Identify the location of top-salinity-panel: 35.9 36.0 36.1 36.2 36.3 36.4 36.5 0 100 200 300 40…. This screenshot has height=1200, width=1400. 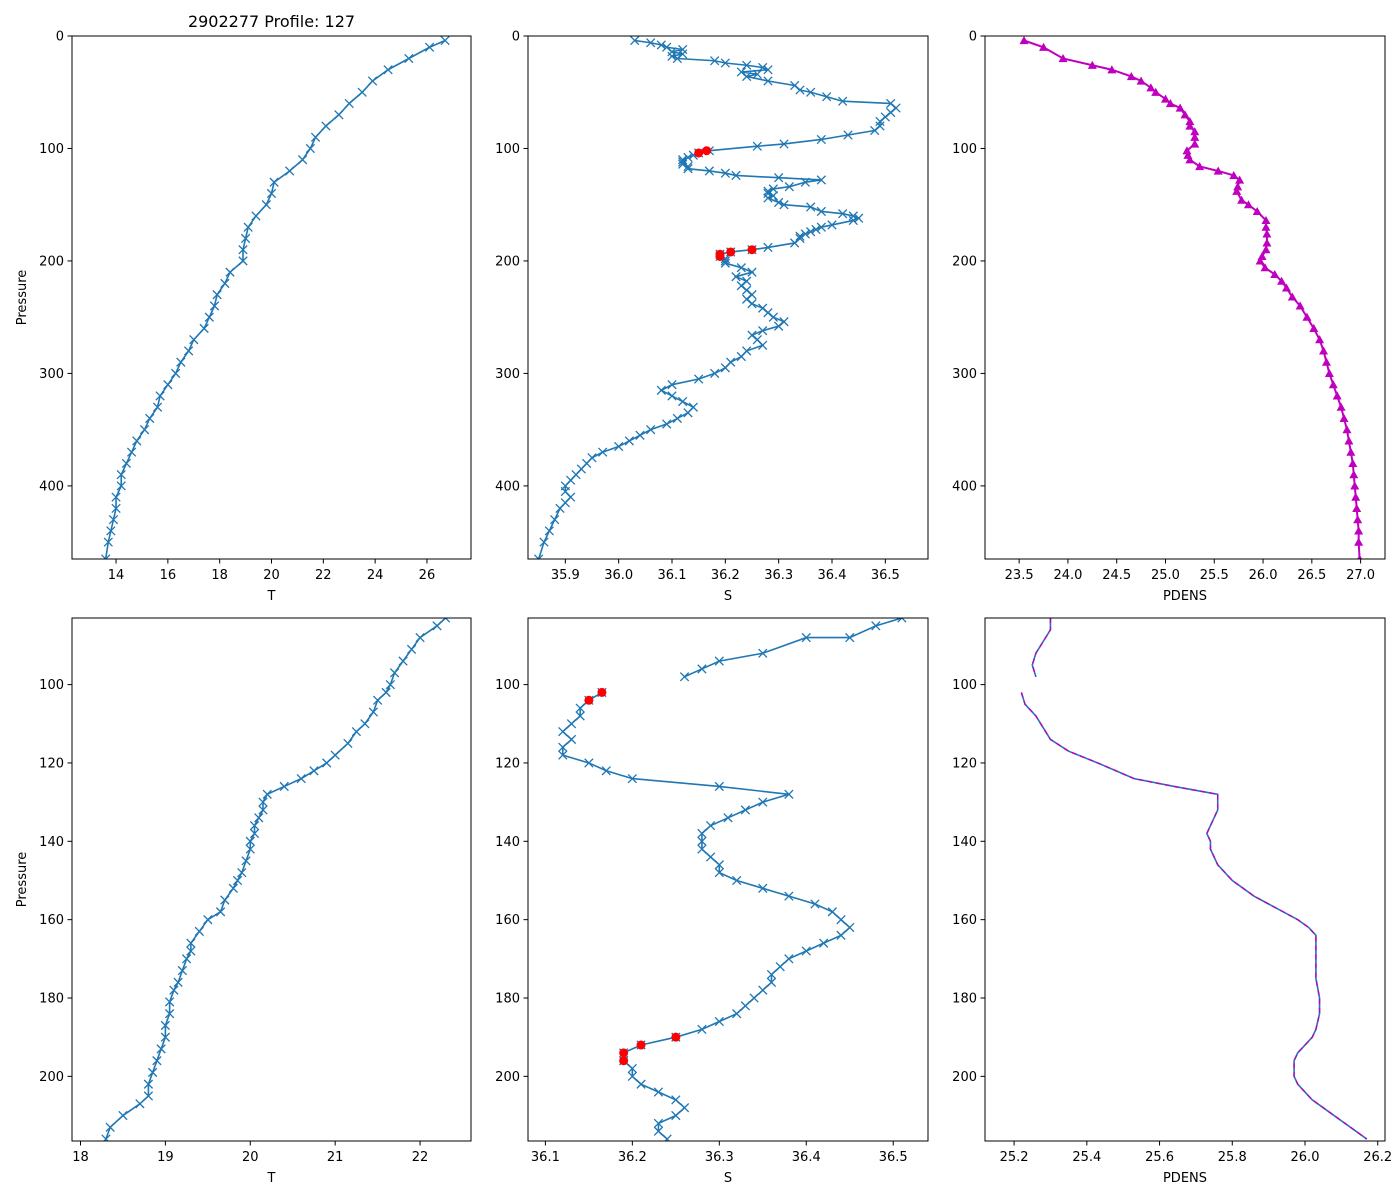
(712, 317).